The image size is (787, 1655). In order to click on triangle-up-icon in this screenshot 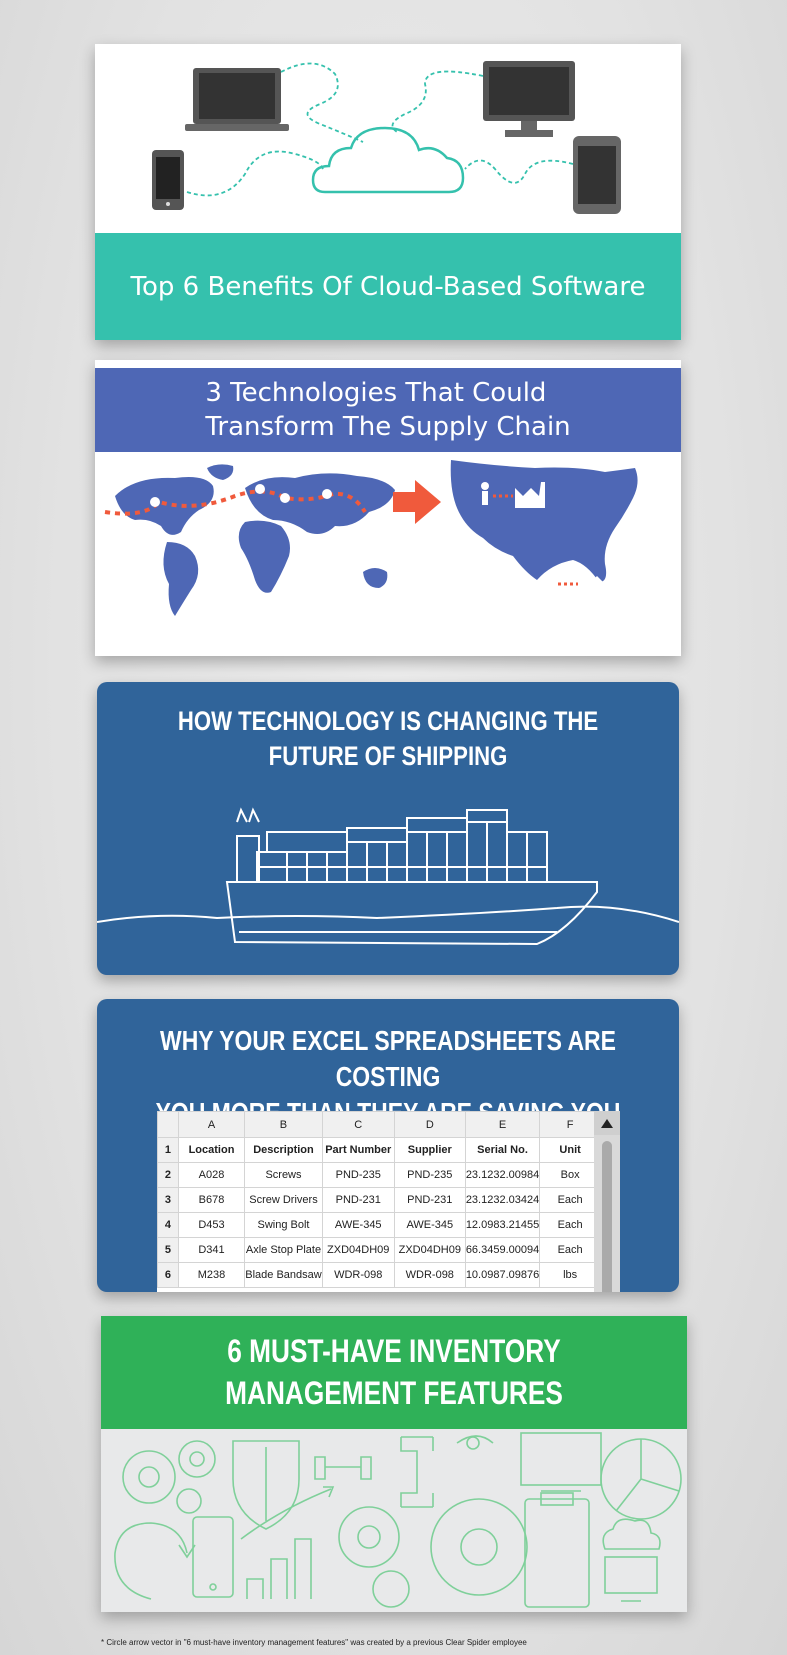, I will do `click(607, 1123)`.